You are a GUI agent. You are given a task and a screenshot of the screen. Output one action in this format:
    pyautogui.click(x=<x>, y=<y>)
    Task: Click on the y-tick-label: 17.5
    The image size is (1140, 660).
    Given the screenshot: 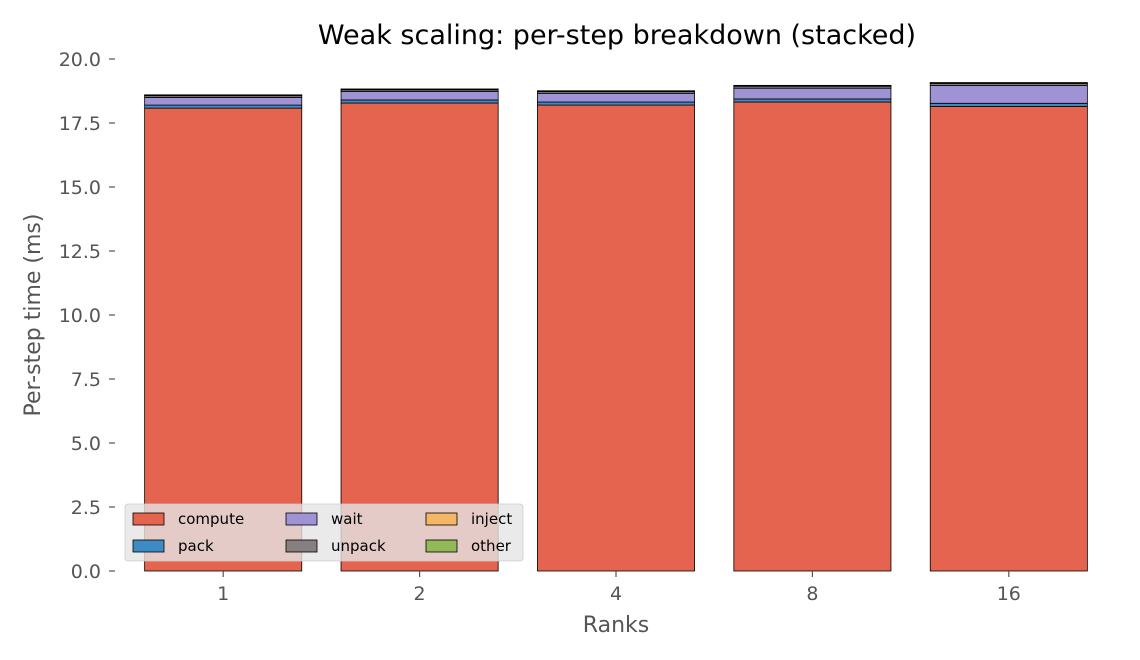 What is the action you would take?
    pyautogui.click(x=80, y=124)
    